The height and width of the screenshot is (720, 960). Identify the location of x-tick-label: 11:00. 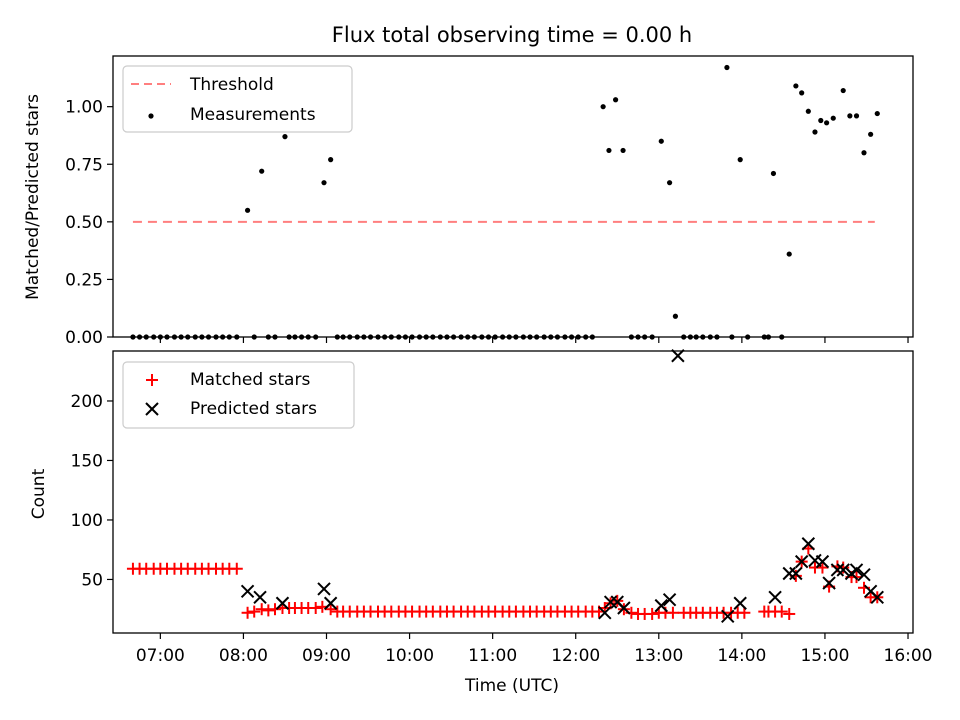
(492, 656).